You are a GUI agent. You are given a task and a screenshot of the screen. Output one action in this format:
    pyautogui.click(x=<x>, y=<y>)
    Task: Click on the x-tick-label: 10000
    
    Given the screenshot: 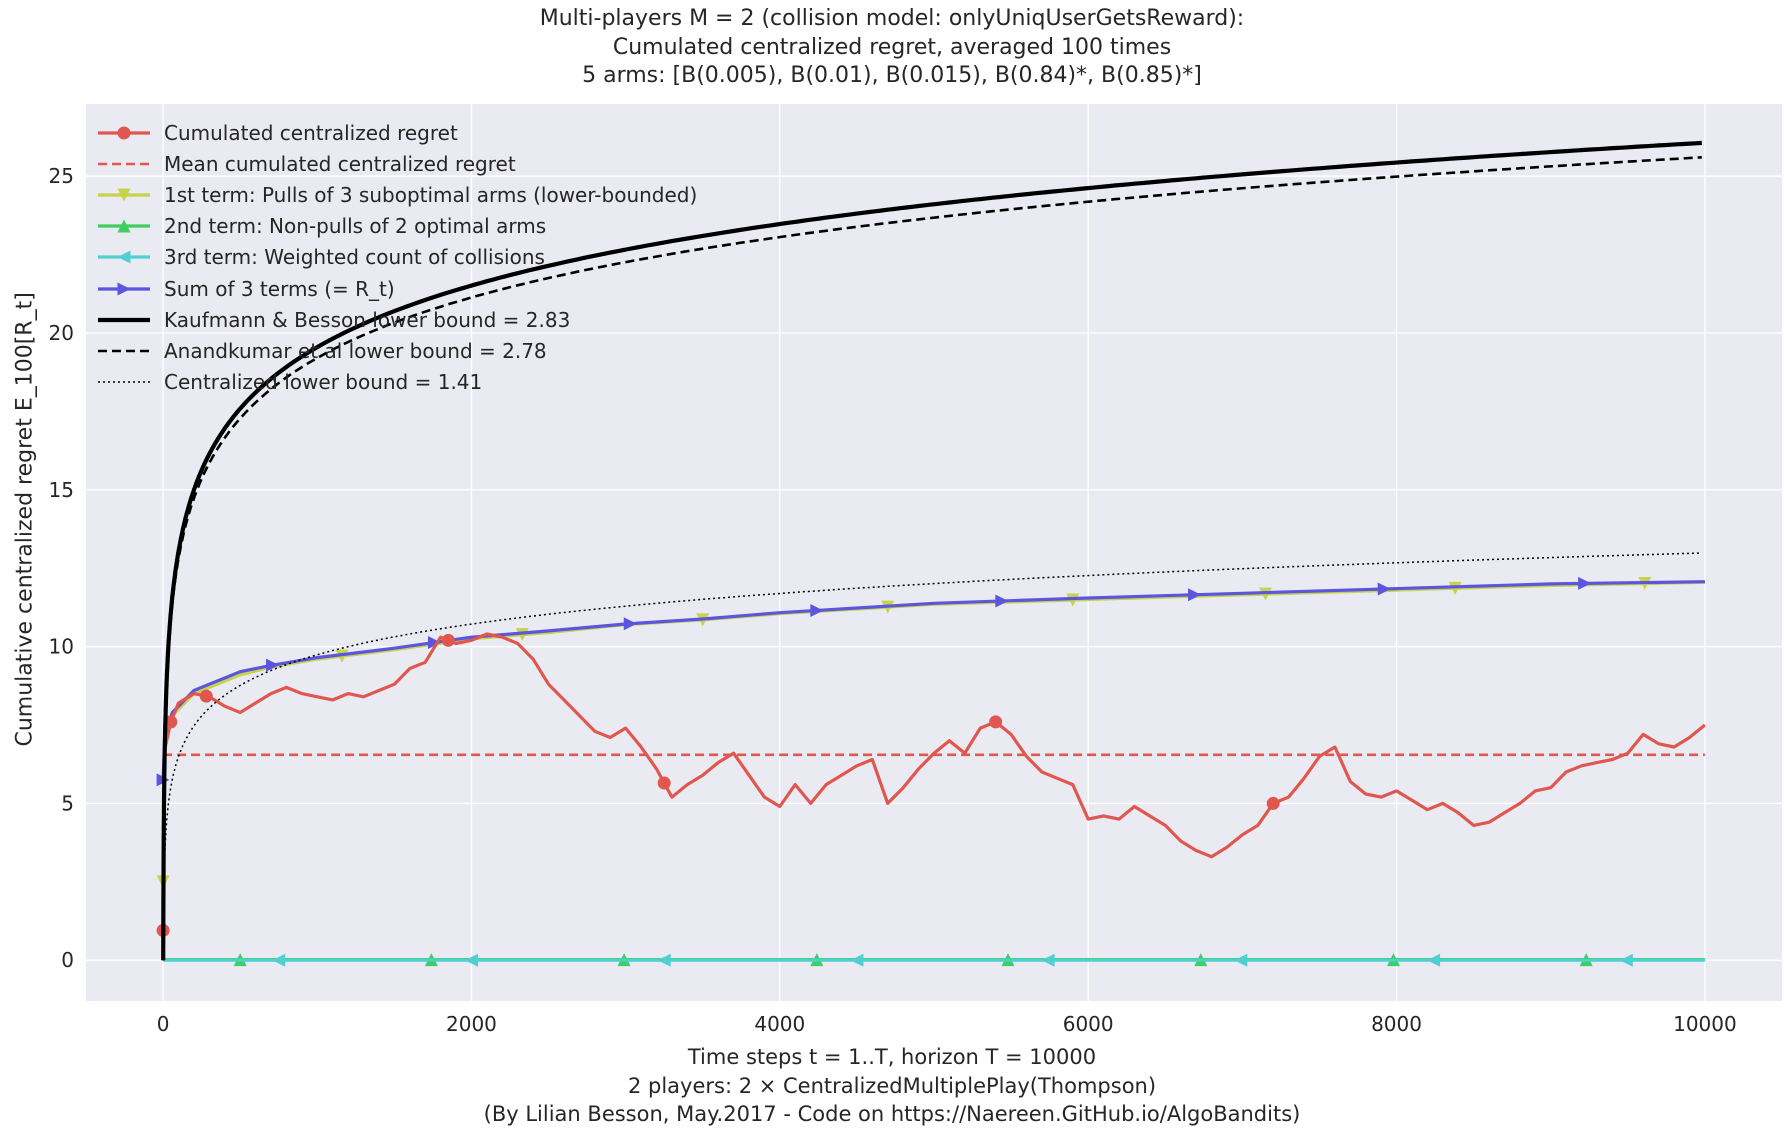 What is the action you would take?
    pyautogui.click(x=1705, y=1024)
    